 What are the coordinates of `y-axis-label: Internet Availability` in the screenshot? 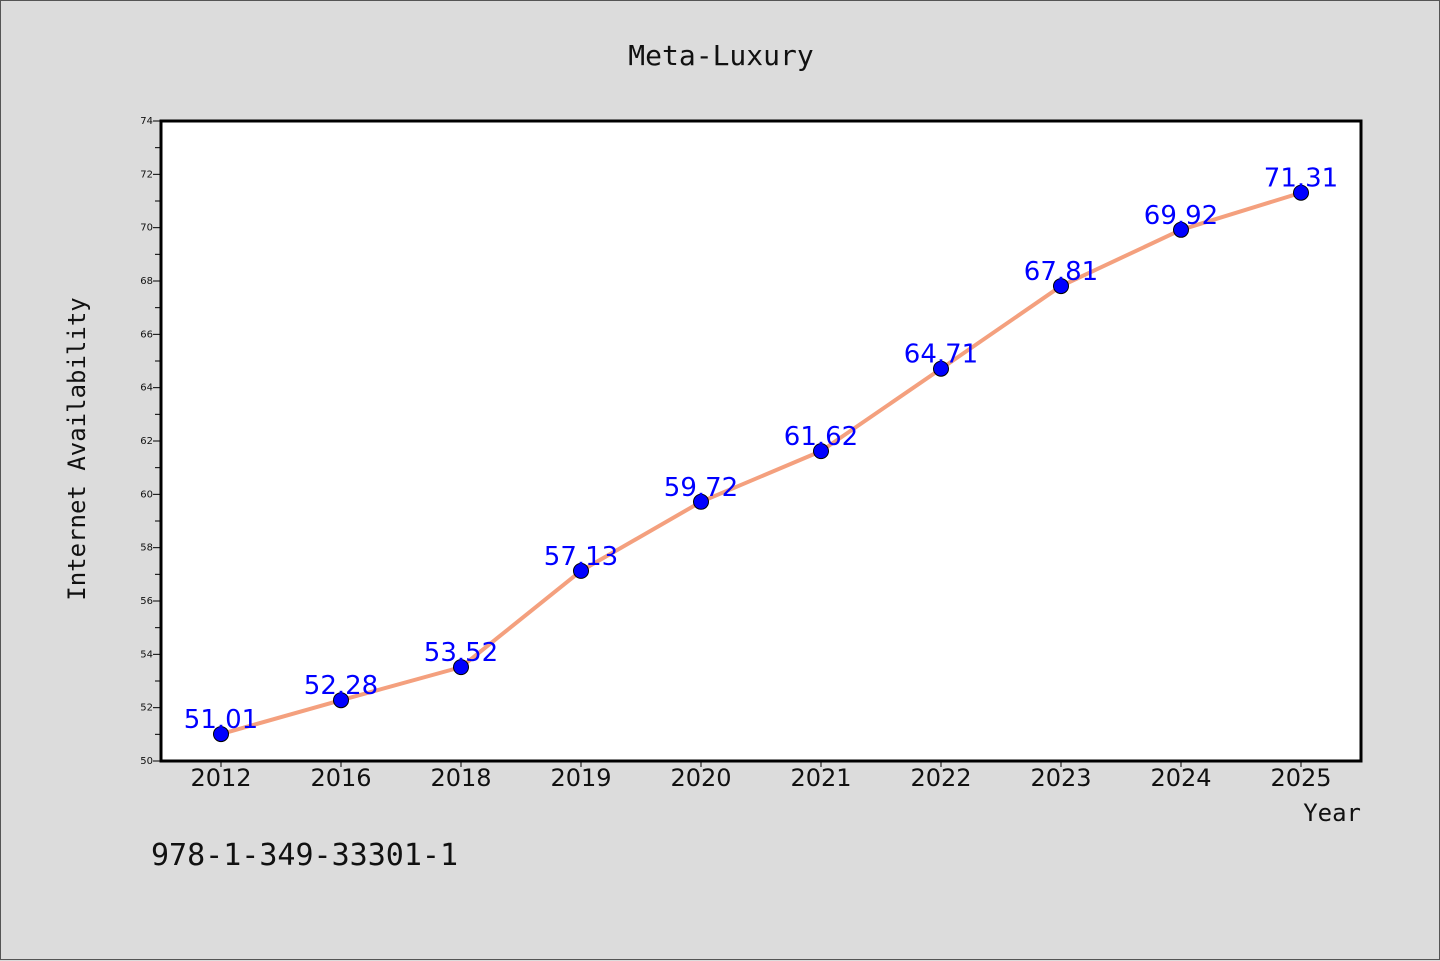 It's located at (77, 448).